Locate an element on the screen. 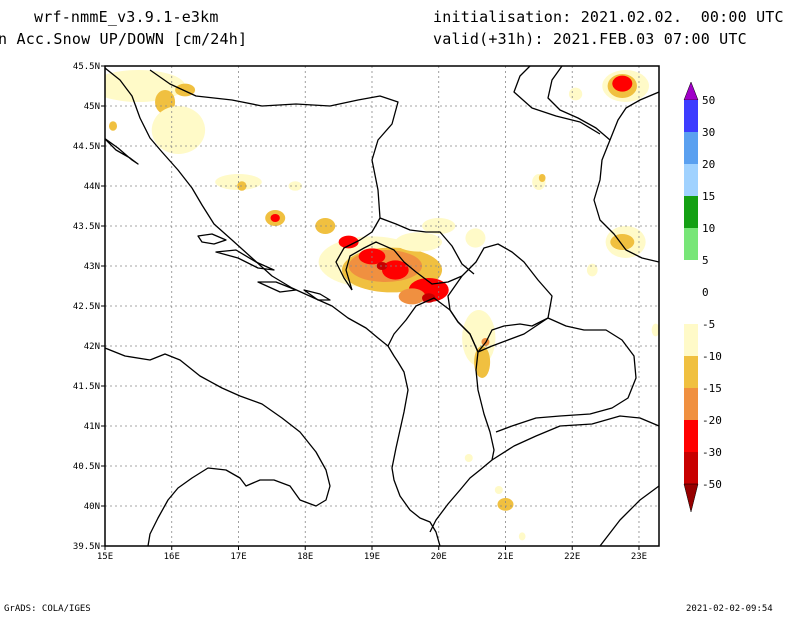 This screenshot has height=618, width=800. legend-label: 20 is located at coordinates (708, 164).